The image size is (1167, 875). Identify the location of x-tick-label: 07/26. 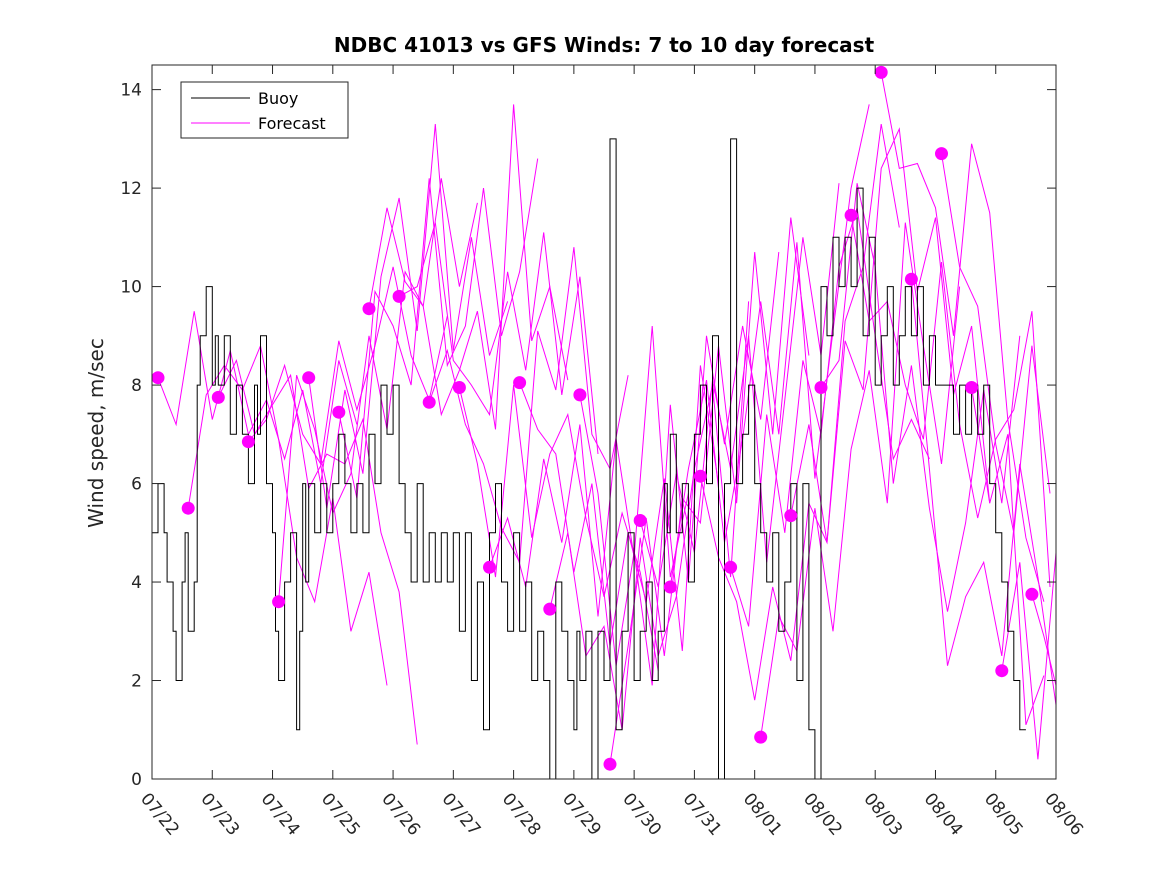
(400, 814).